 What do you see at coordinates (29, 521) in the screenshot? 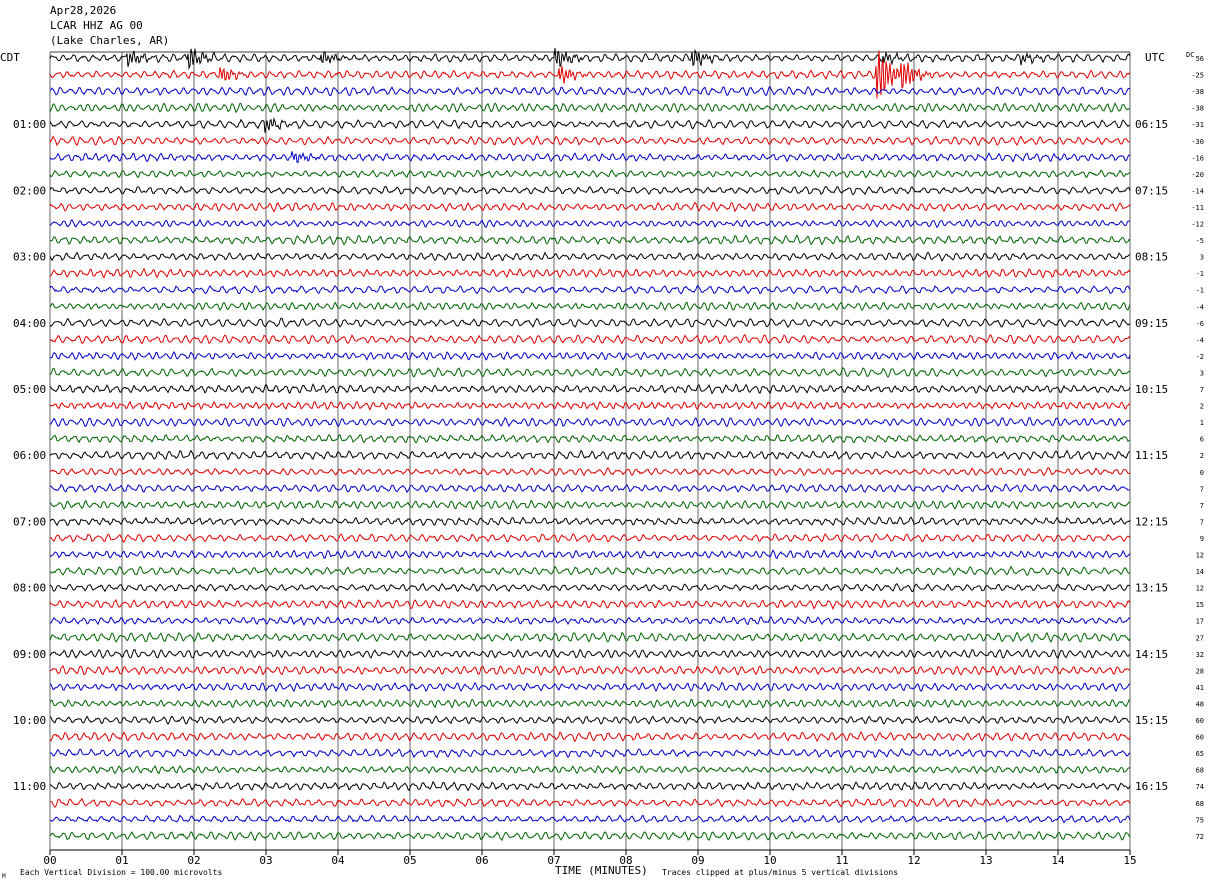
I see `cdt-hour-label: 07:00` at bounding box center [29, 521].